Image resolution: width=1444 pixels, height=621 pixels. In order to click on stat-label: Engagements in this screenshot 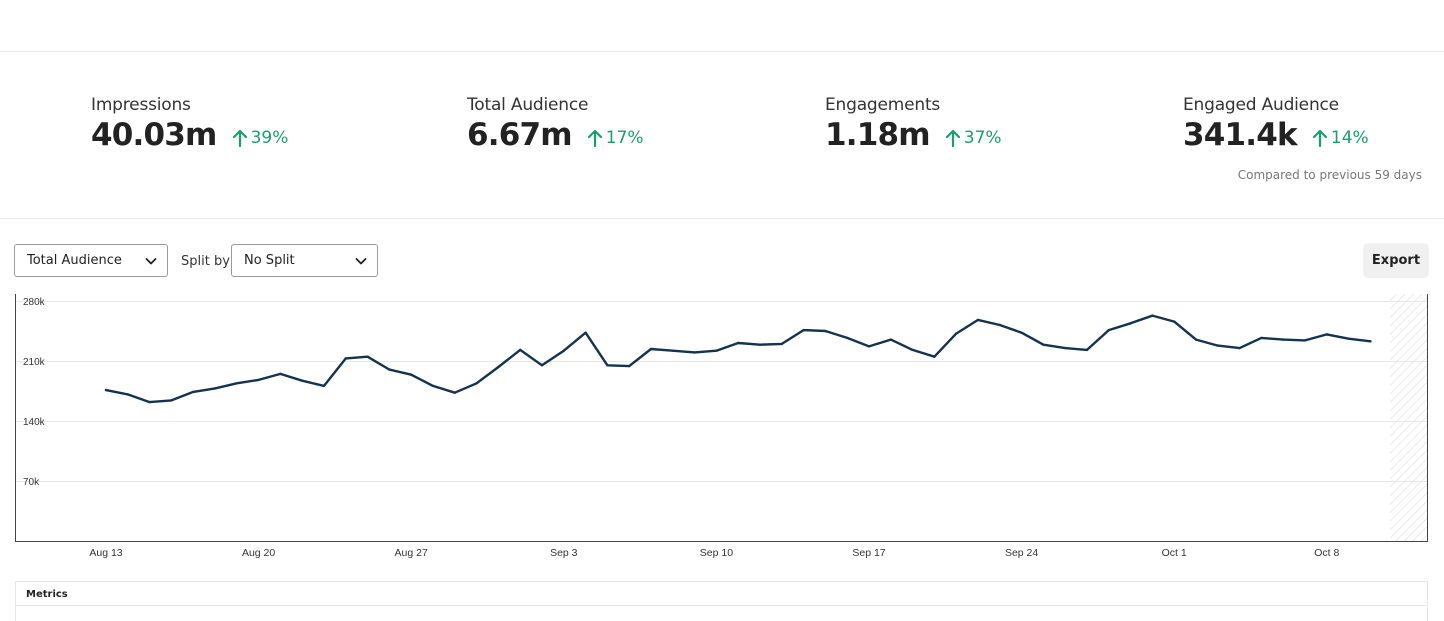, I will do `click(883, 105)`.